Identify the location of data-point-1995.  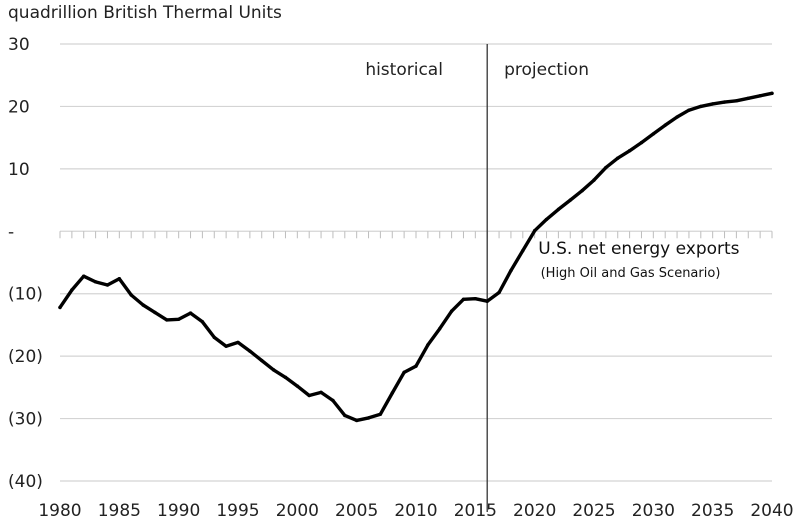
(238, 342).